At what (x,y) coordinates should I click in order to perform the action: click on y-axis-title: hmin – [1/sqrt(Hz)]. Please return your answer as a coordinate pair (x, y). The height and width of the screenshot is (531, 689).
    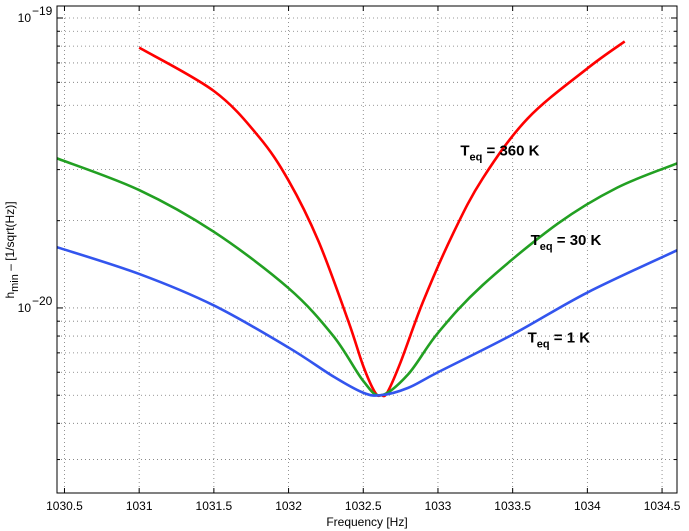
    Looking at the image, I should click on (12, 249).